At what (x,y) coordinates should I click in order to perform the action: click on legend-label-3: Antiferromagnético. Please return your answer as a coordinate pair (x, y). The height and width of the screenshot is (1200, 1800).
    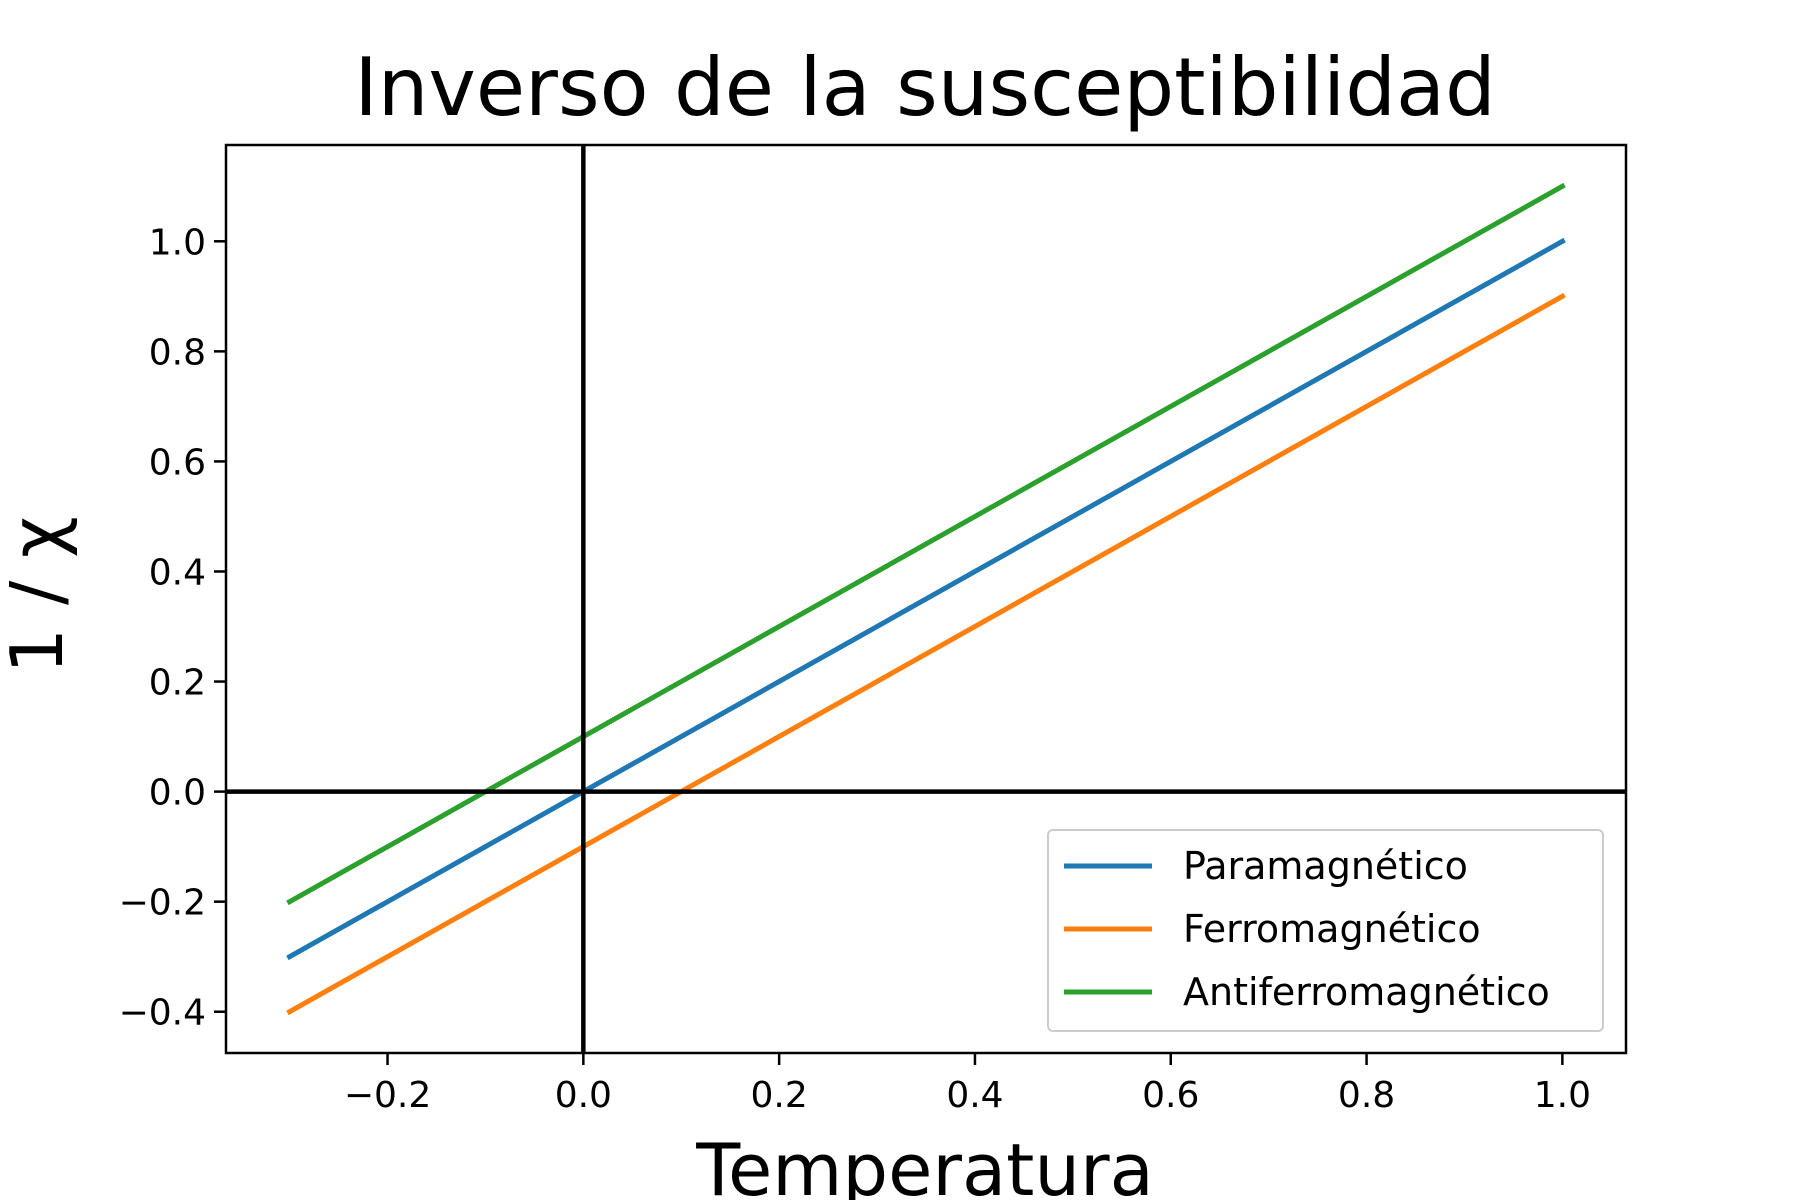
    Looking at the image, I should click on (1366, 992).